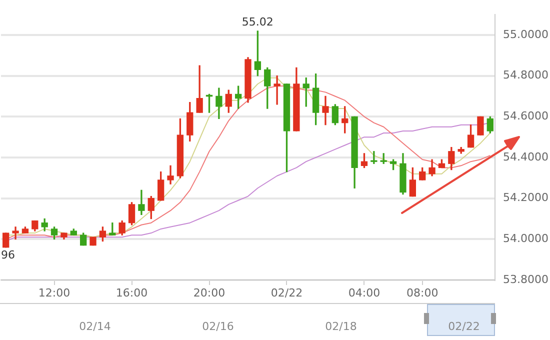 The height and width of the screenshot is (340, 550). I want to click on x-tick-label: 04:00, so click(364, 293).